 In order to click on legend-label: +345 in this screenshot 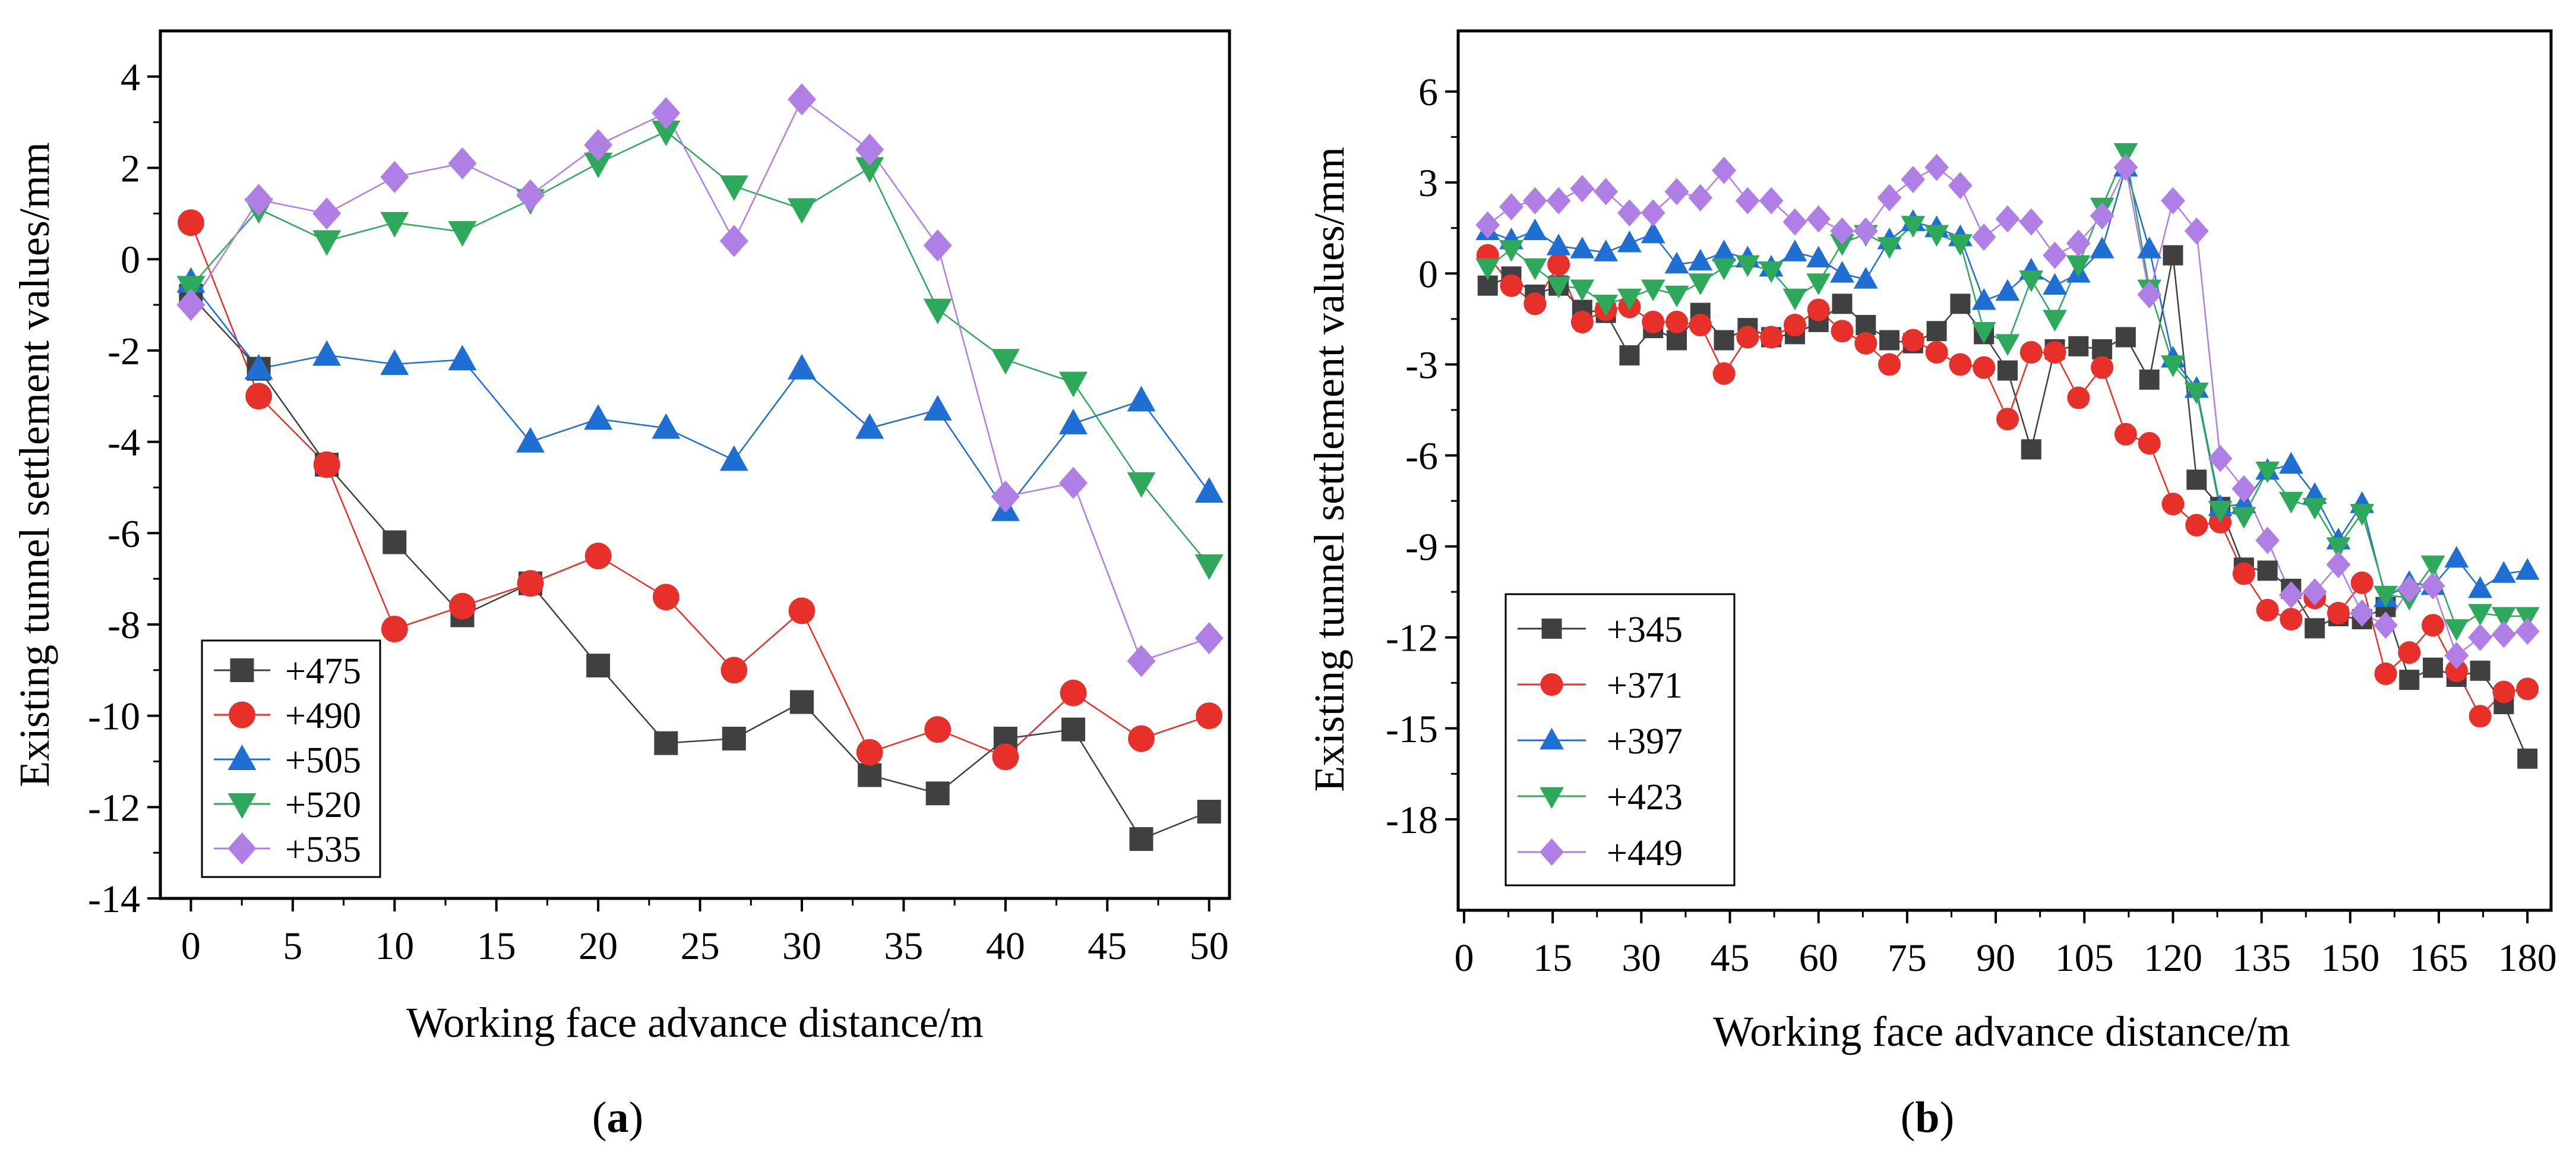, I will do `click(1645, 630)`.